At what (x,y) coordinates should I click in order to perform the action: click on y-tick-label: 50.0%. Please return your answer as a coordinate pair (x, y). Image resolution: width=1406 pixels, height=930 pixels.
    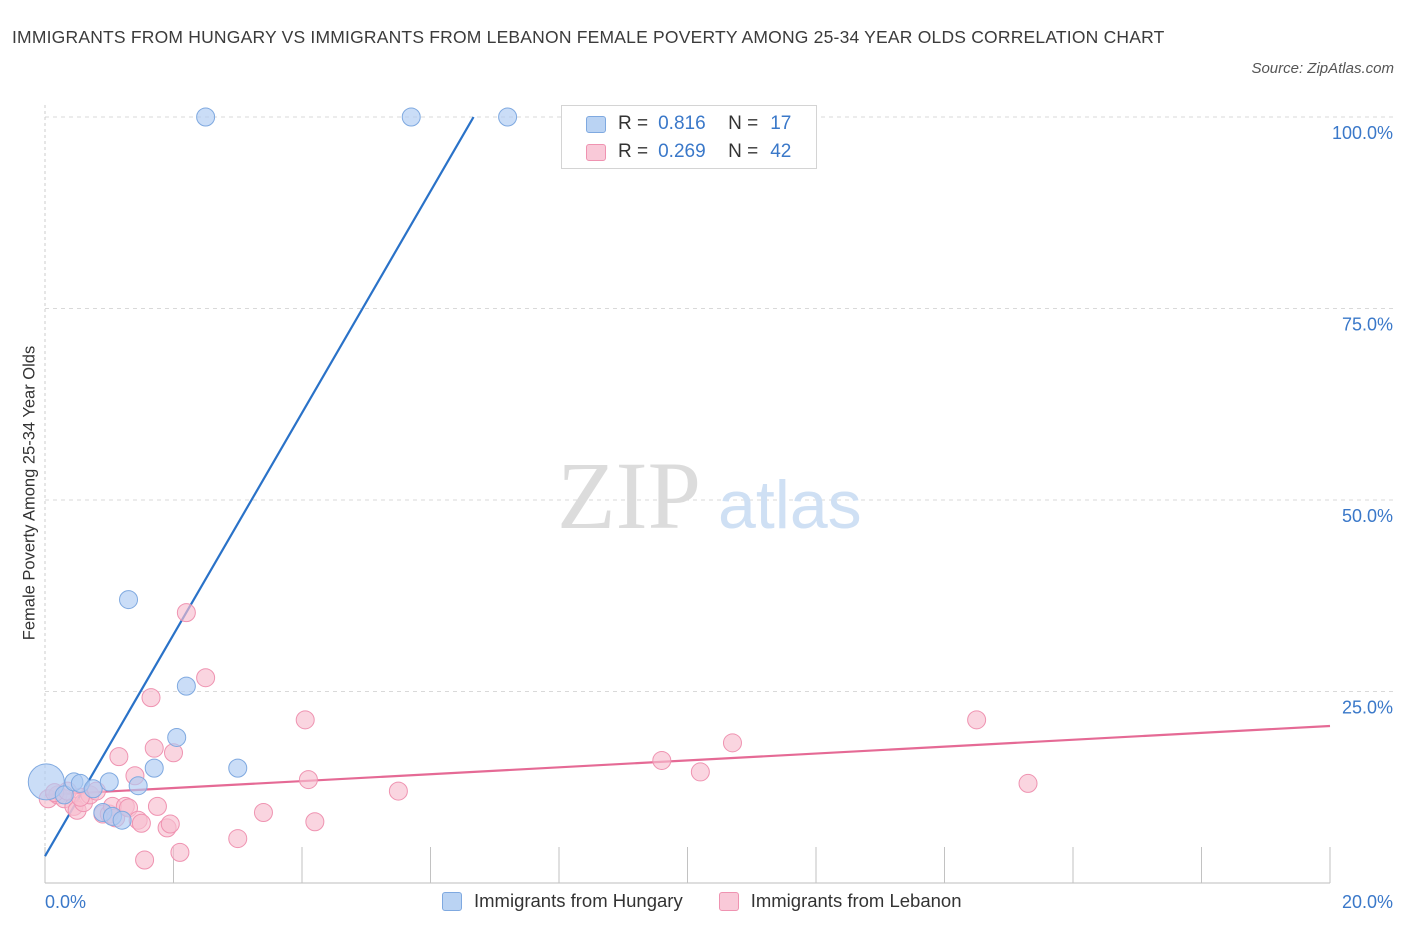
    Looking at the image, I should click on (1367, 516).